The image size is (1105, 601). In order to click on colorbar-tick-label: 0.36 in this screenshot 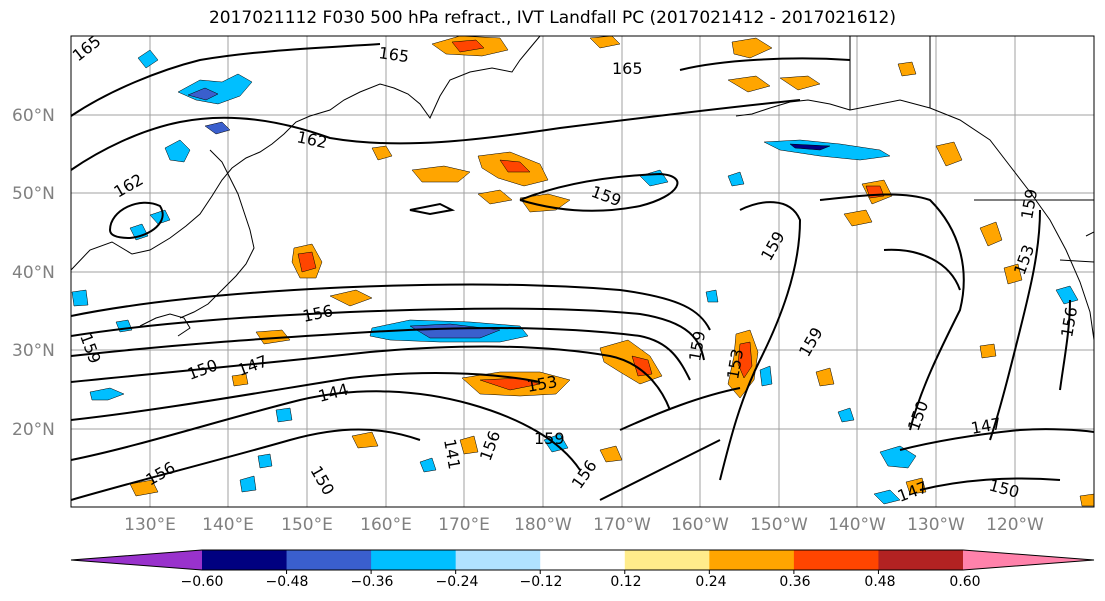, I will do `click(794, 582)`.